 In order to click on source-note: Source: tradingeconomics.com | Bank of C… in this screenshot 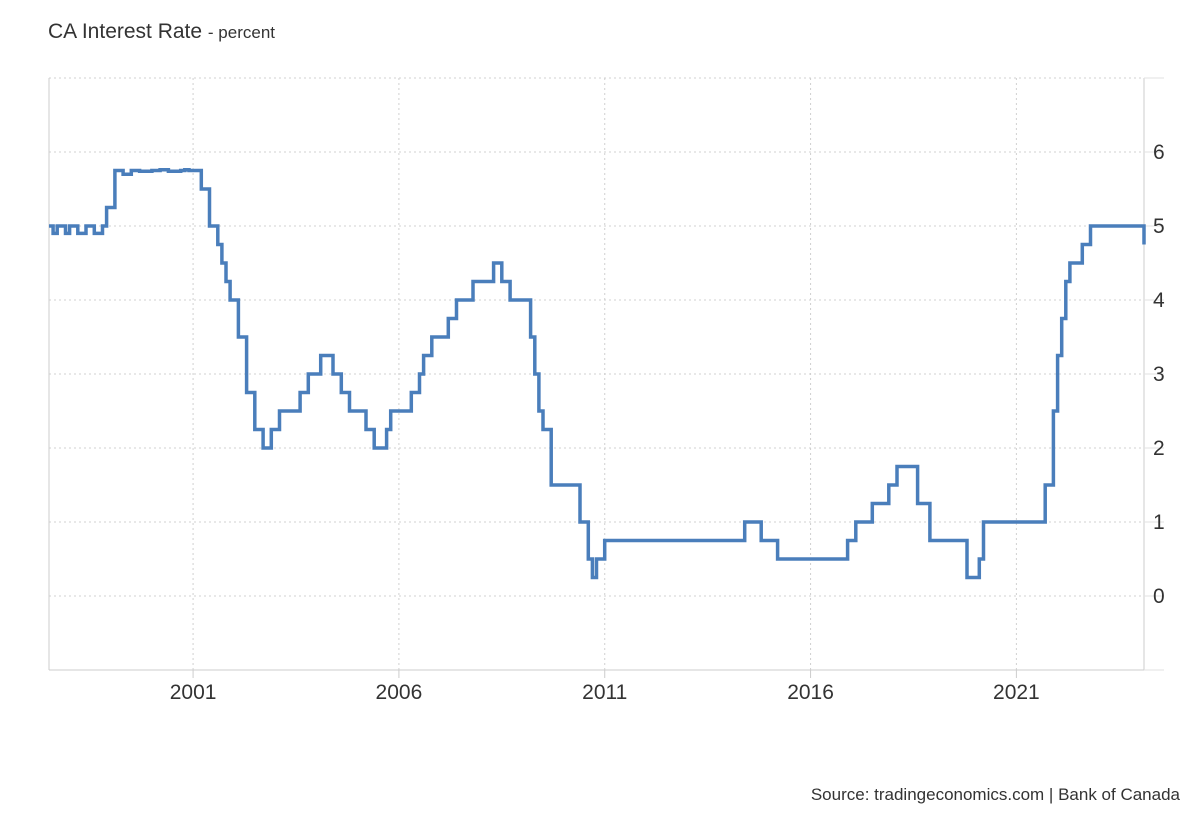, I will do `click(995, 794)`.